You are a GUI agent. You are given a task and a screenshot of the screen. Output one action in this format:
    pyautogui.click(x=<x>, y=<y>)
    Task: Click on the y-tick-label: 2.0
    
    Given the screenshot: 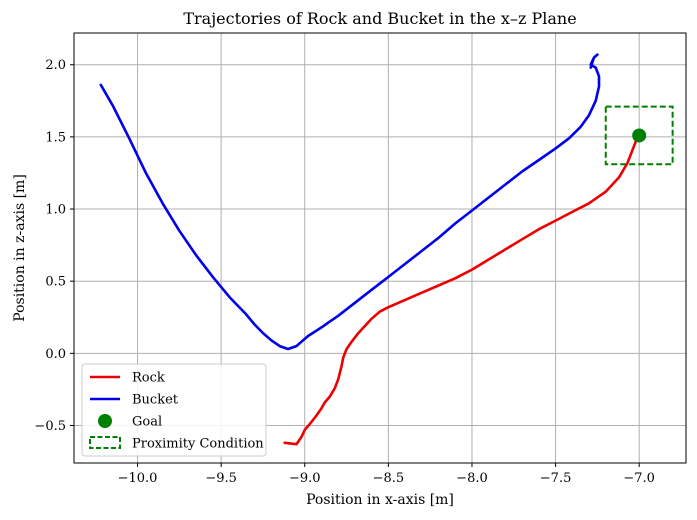 What is the action you would take?
    pyautogui.click(x=55, y=65)
    